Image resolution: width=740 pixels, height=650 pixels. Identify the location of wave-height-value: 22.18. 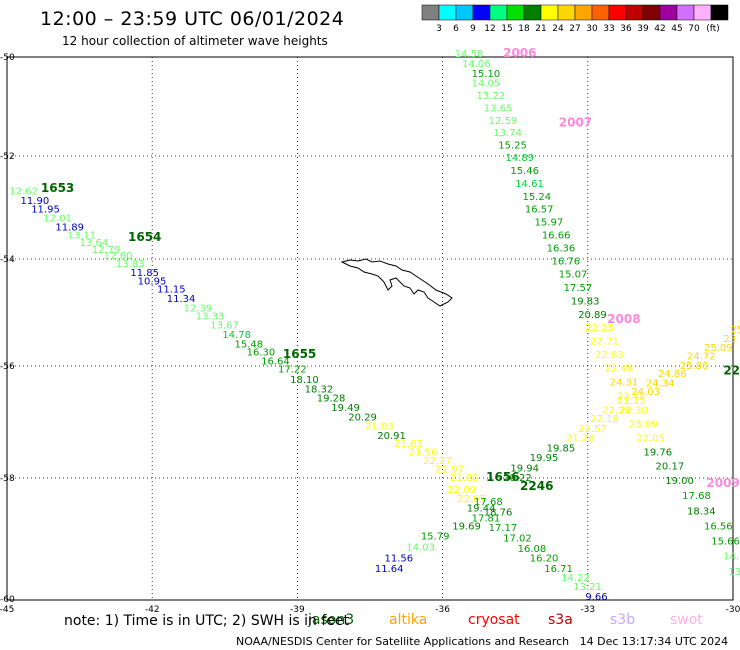
(604, 419).